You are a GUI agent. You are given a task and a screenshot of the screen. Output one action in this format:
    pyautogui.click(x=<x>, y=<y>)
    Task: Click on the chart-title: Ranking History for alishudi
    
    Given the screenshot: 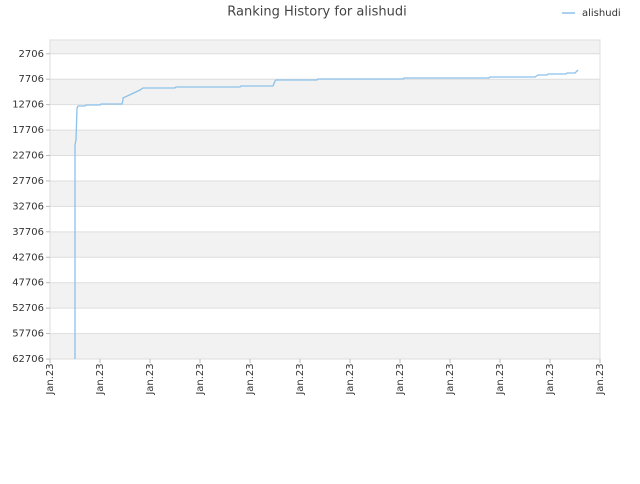 What is the action you would take?
    pyautogui.click(x=316, y=12)
    